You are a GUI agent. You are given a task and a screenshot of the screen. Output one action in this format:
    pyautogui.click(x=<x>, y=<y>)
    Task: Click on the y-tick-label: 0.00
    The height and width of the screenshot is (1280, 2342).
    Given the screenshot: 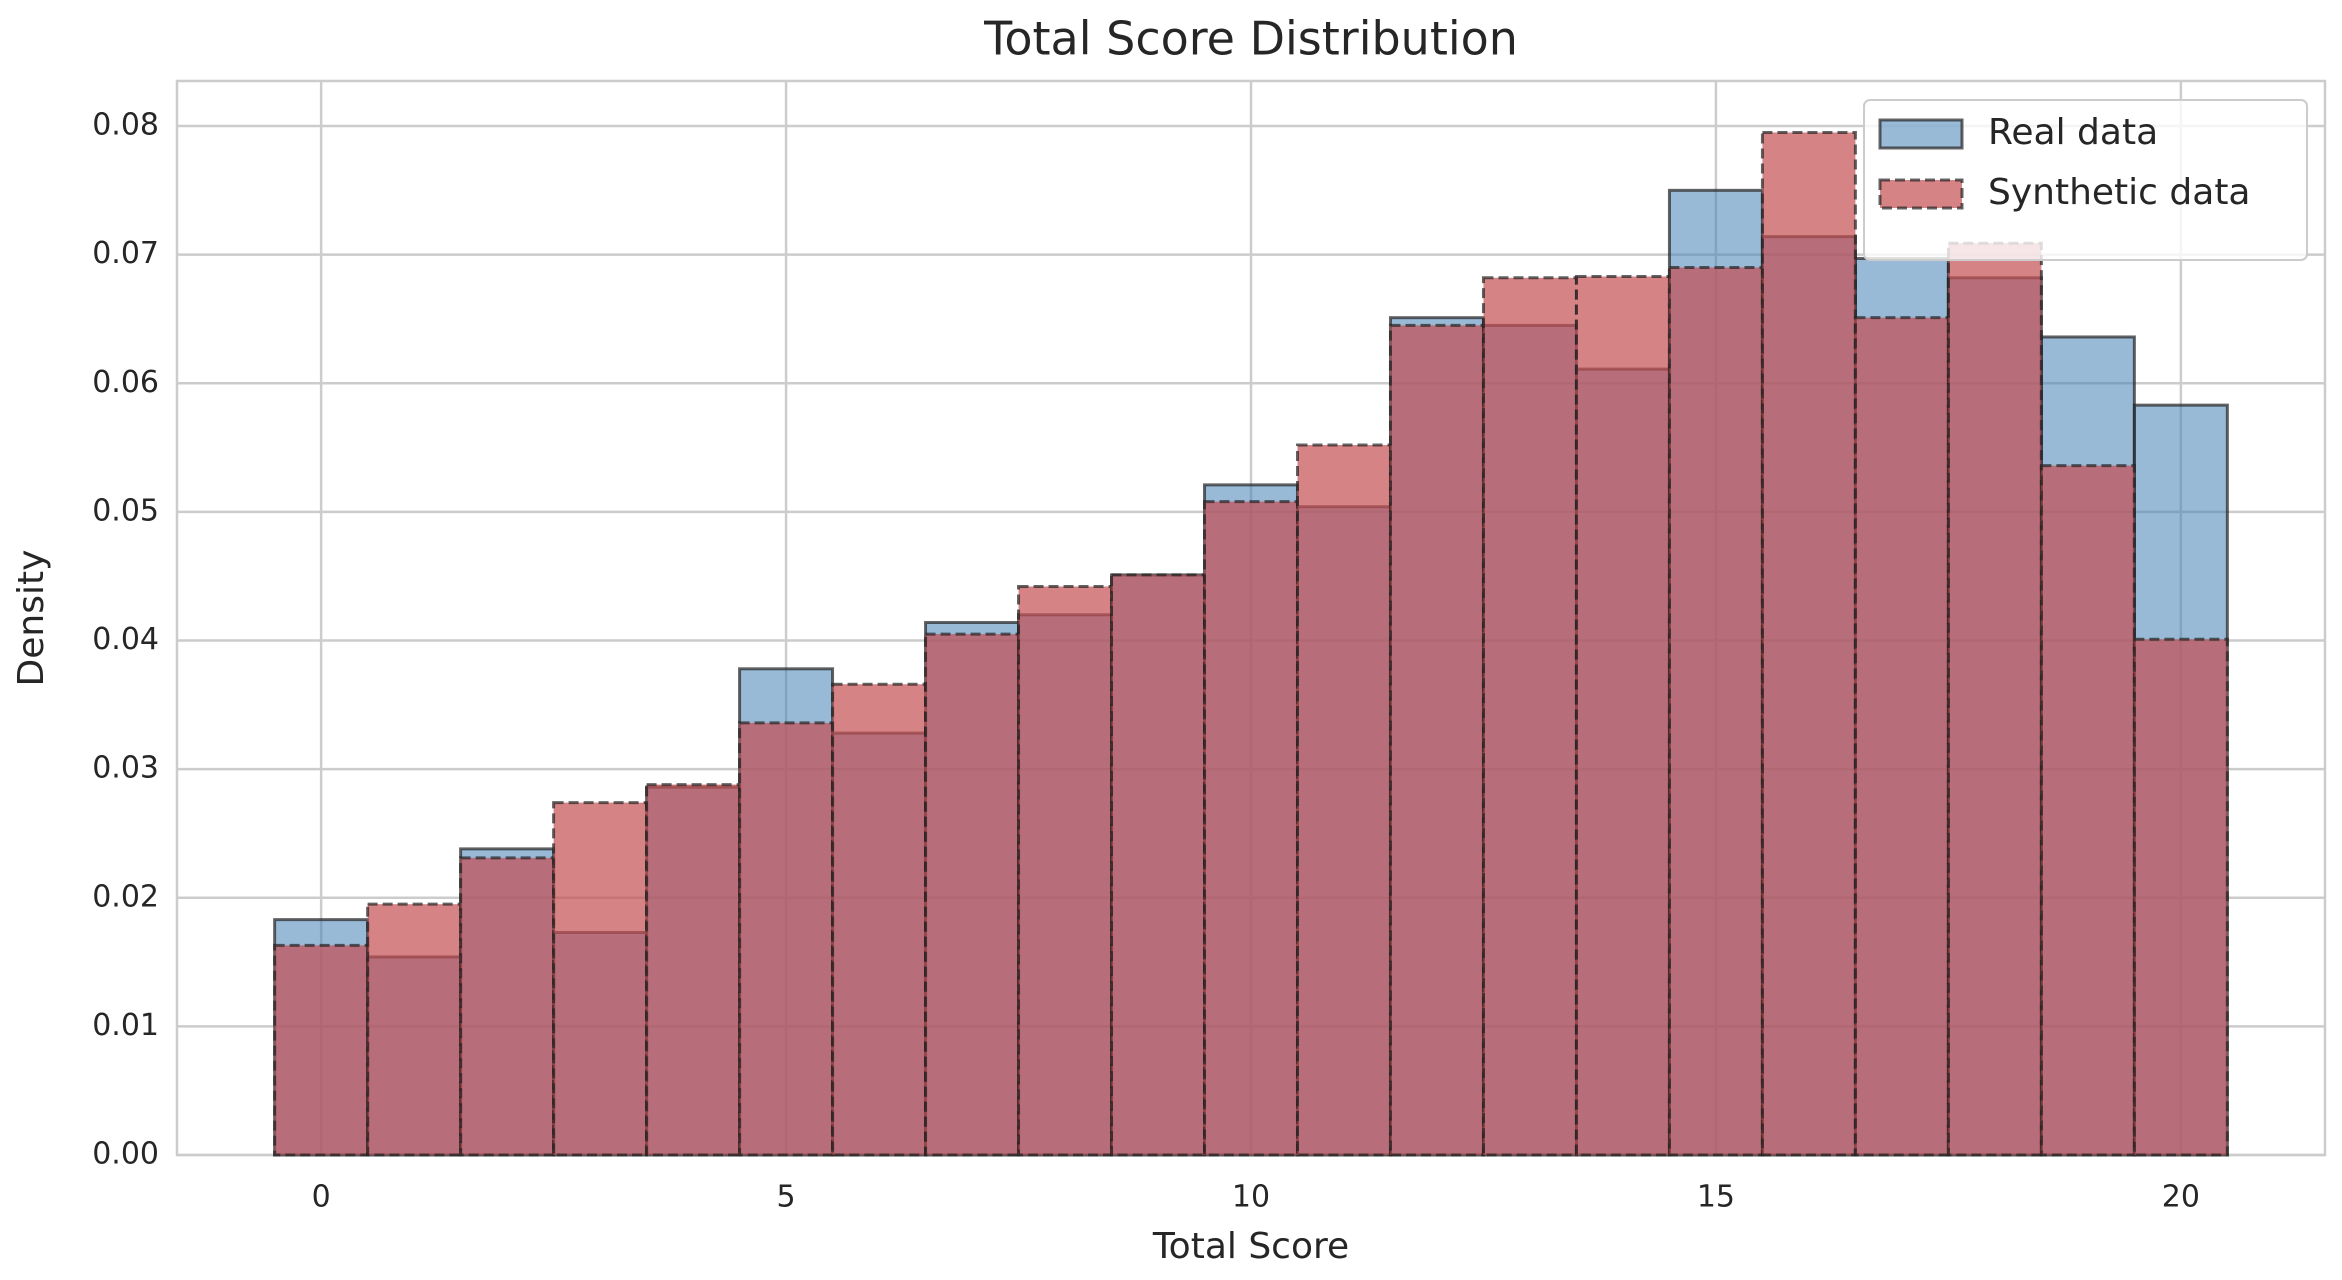 What is the action you would take?
    pyautogui.click(x=125, y=1154)
    